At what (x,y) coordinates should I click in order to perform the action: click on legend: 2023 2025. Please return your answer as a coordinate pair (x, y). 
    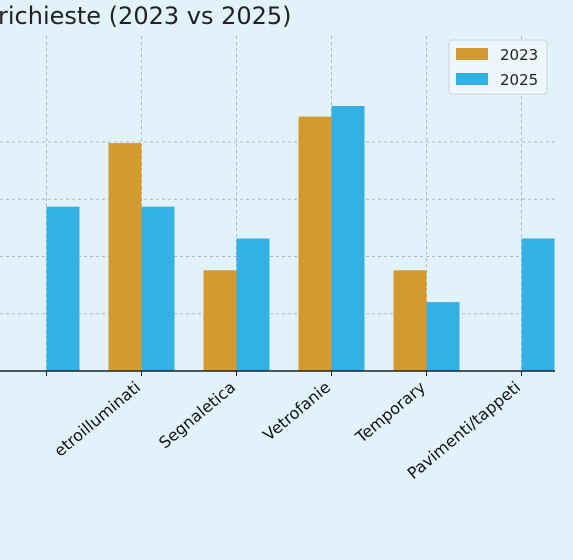
    Looking at the image, I should click on (498, 67).